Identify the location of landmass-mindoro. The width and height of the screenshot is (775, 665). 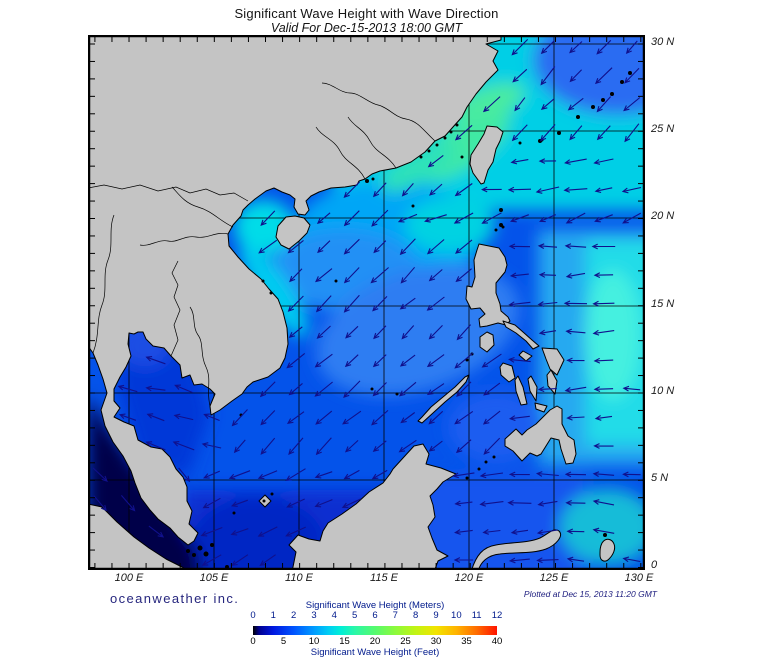
(487, 342).